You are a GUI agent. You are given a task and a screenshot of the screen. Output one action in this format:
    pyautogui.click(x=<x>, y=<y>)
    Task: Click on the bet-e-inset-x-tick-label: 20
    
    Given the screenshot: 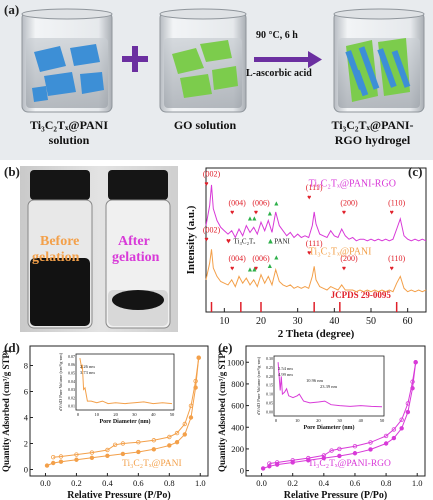 What is the action you would take?
    pyautogui.click(x=318, y=420)
    